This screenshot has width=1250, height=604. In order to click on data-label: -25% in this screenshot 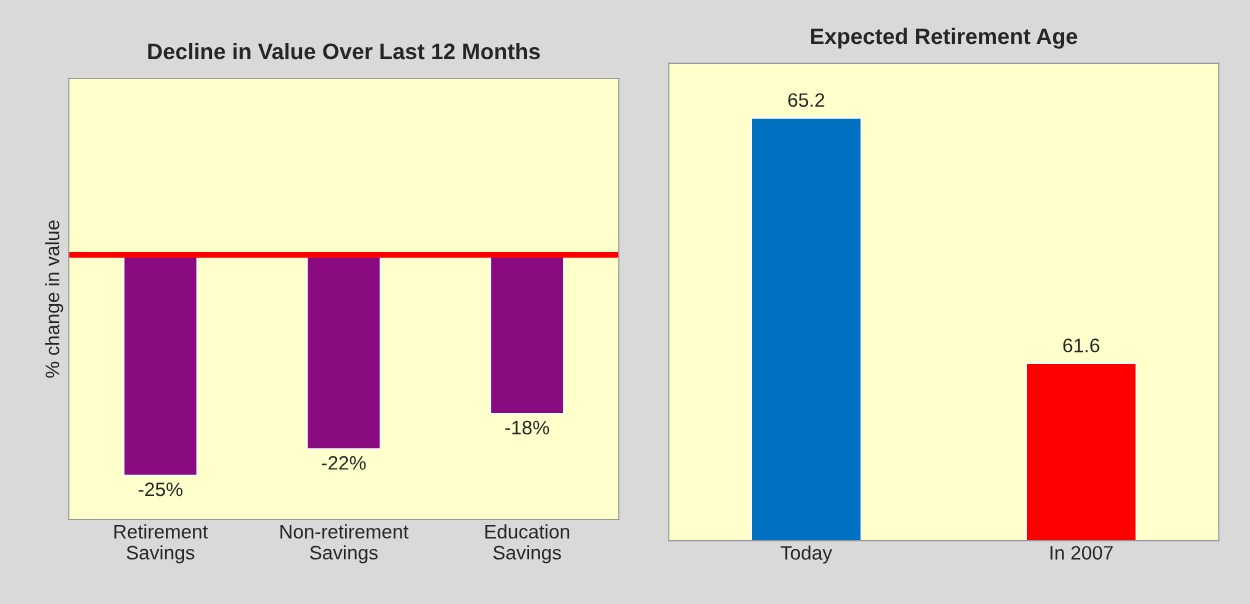, I will do `click(160, 489)`.